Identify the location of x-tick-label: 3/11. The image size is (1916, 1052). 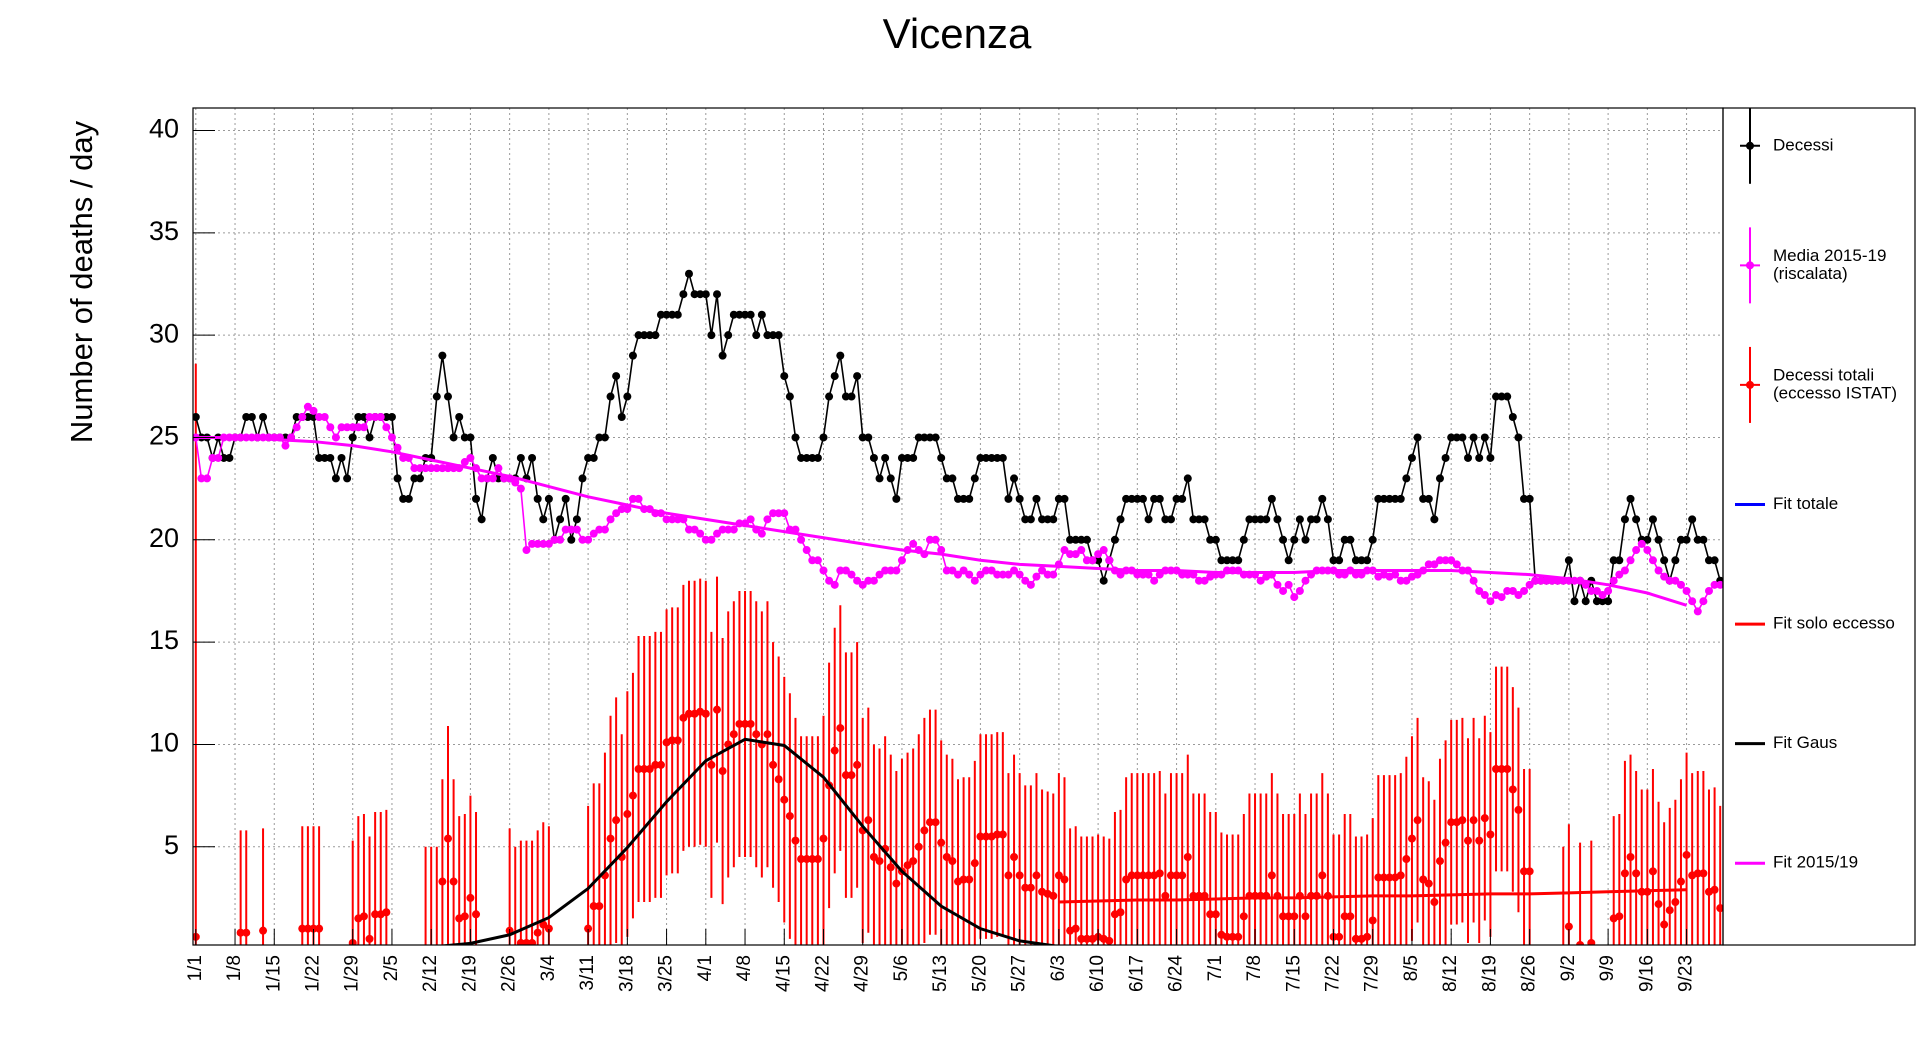
(587, 973).